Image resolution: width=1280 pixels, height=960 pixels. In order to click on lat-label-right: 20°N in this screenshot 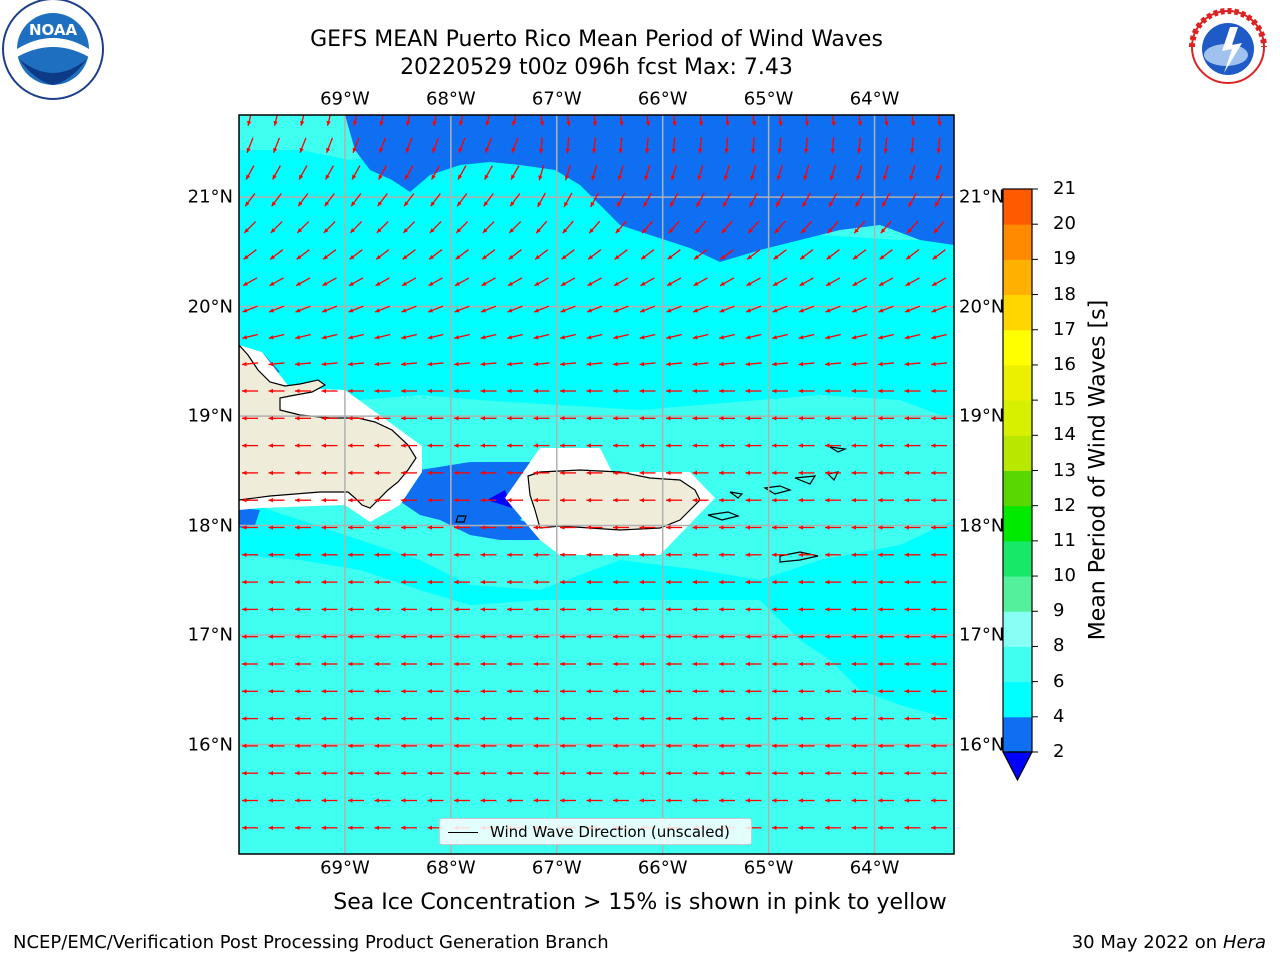, I will do `click(982, 307)`.